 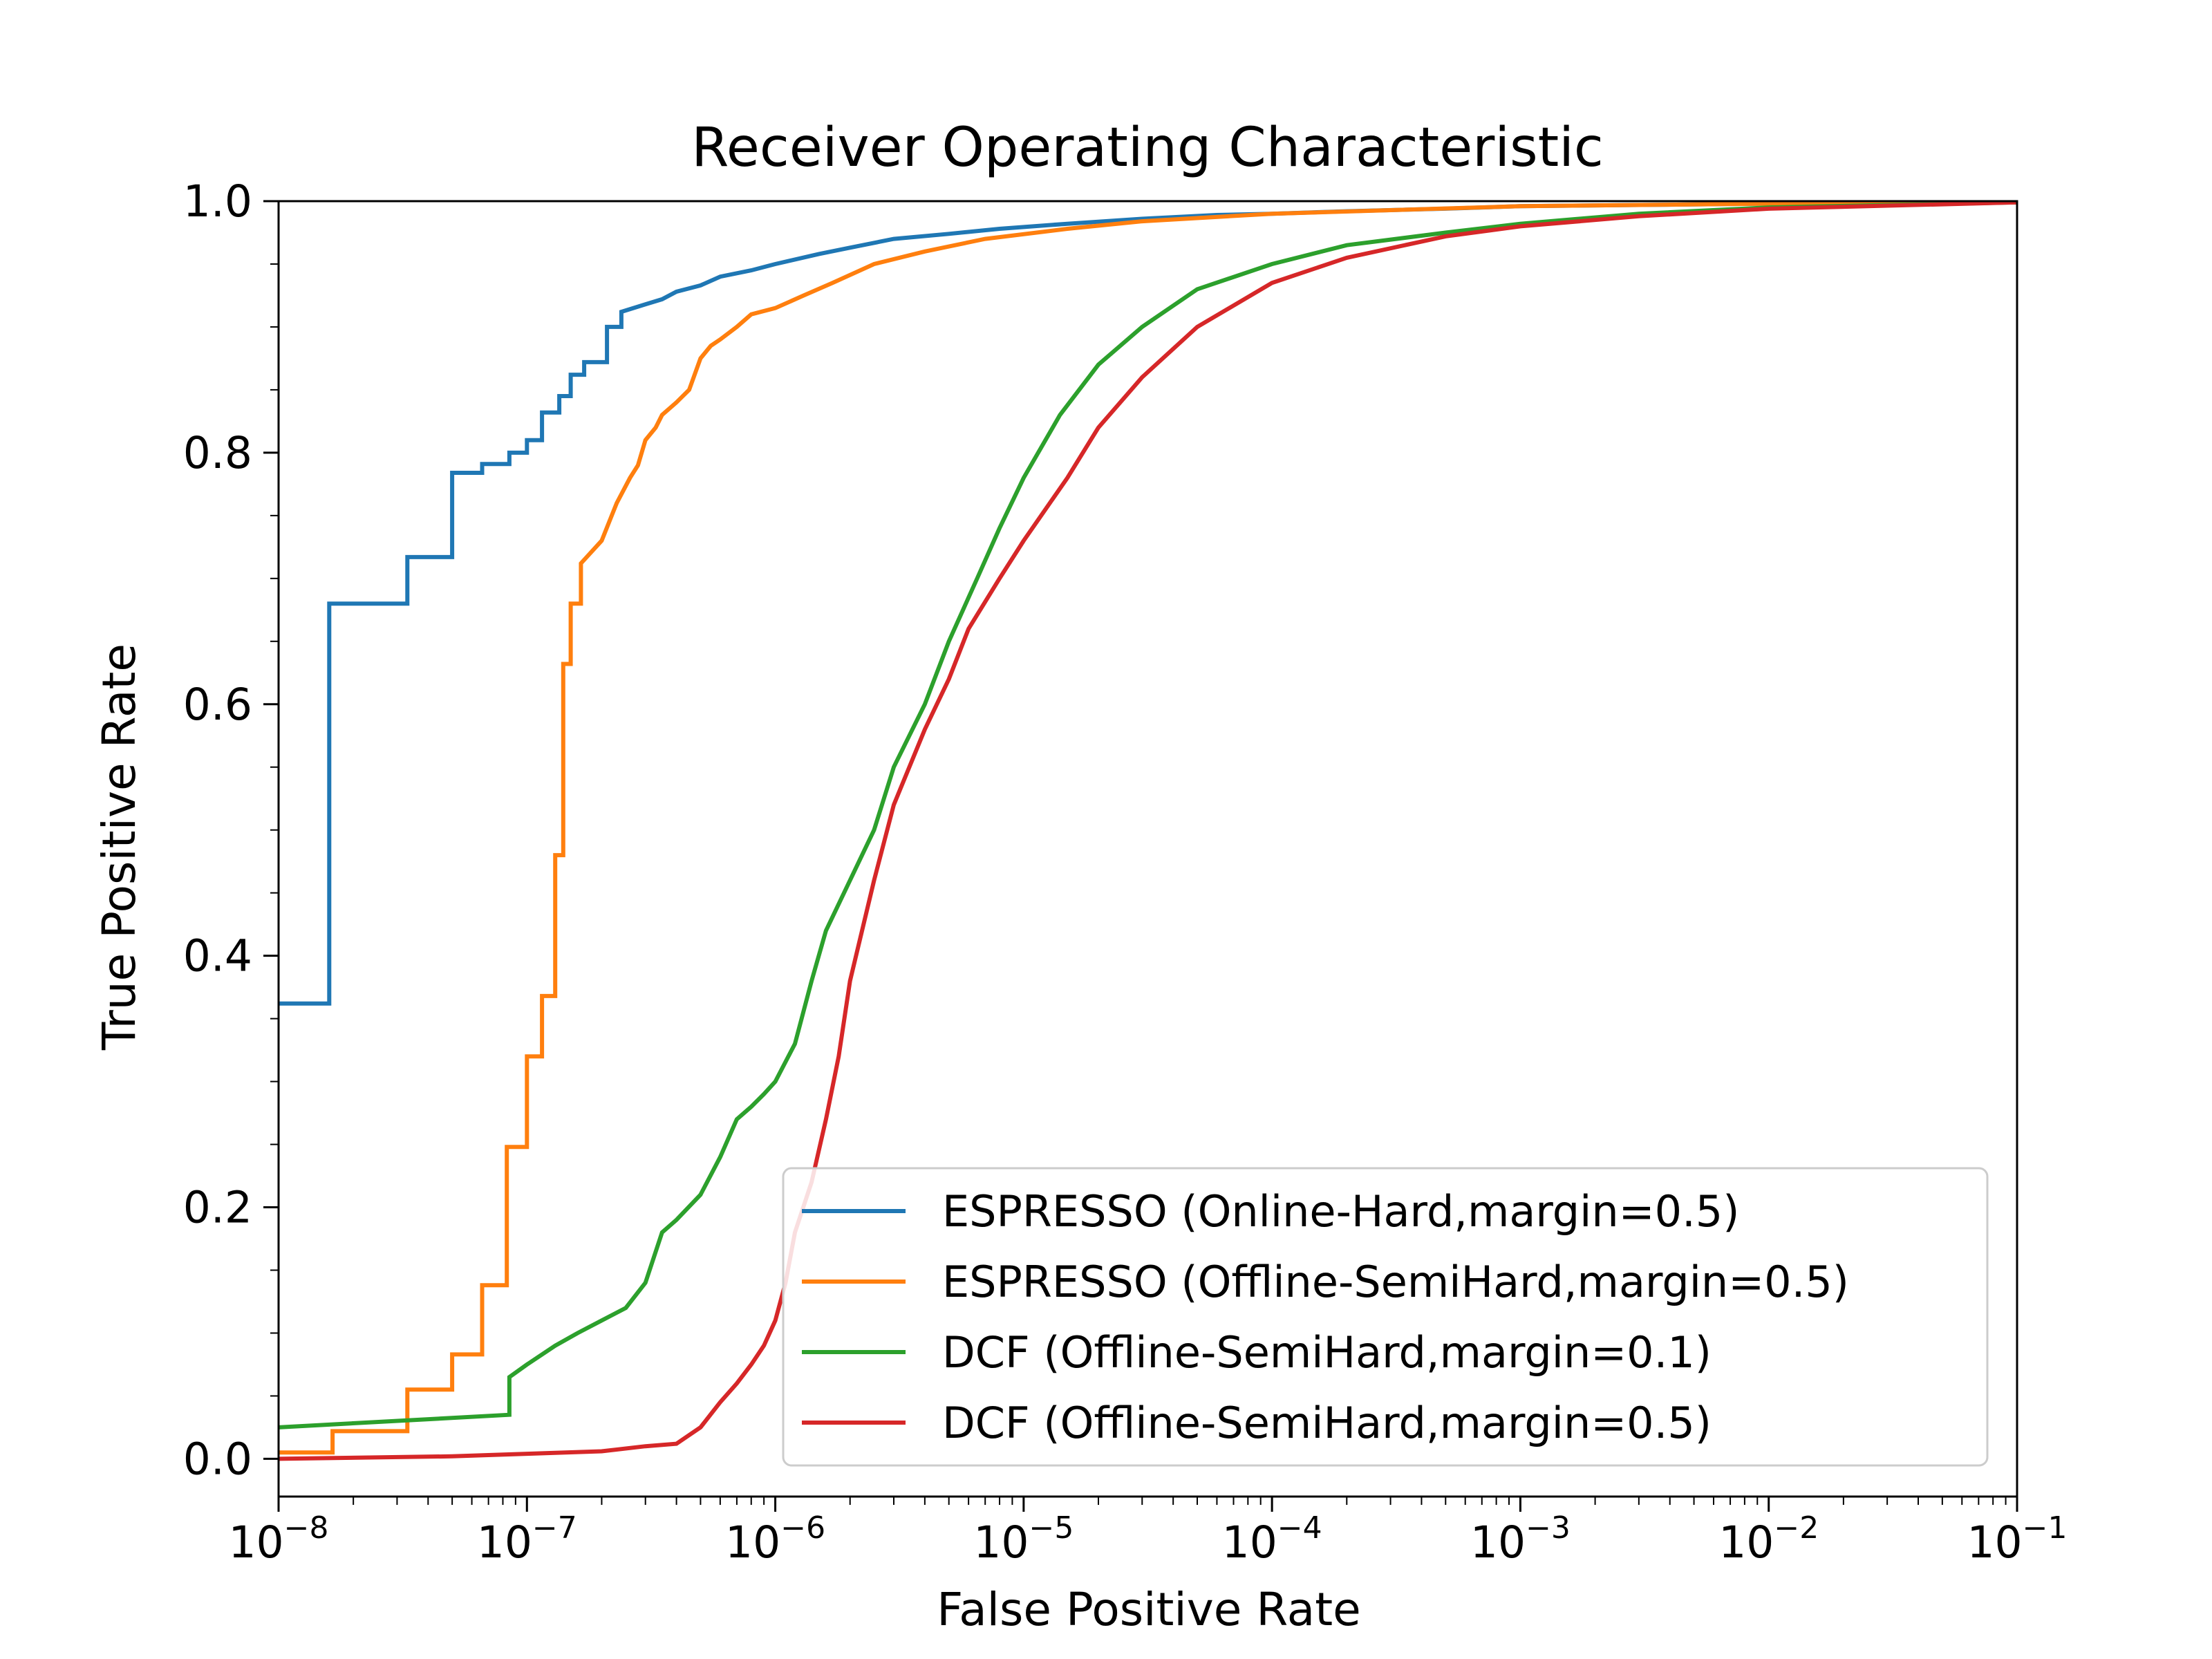 I want to click on x-tick-label: 10⁻⁴, so click(x=1272, y=1539).